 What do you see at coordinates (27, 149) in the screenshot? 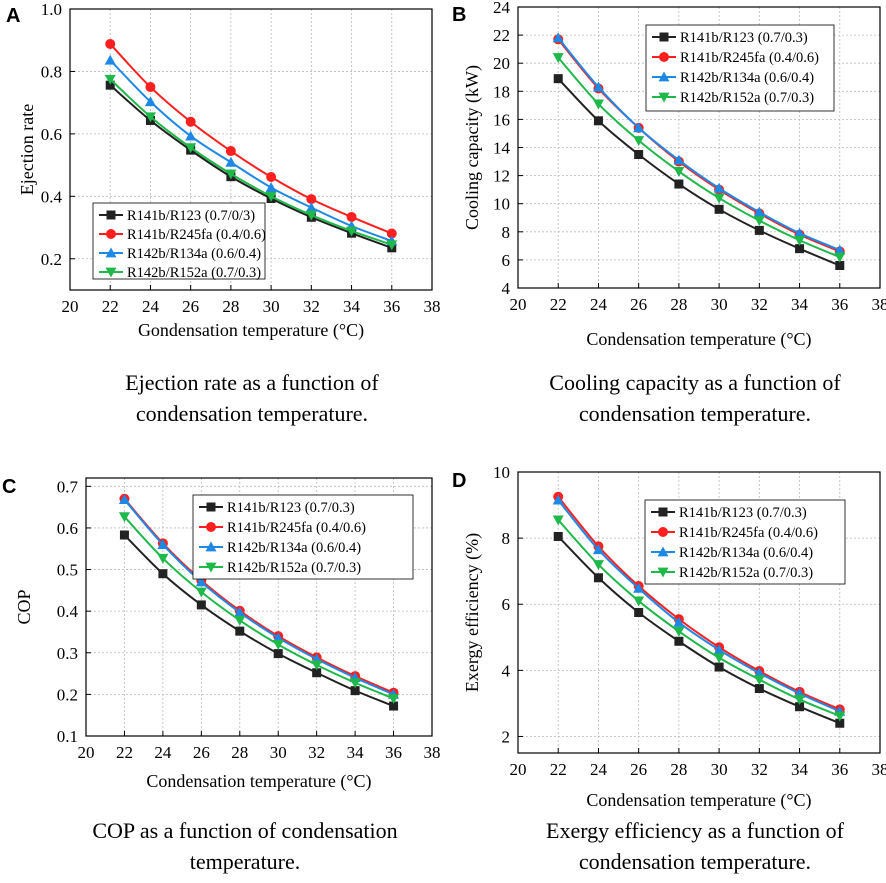
I see `y-axis-label: Ejection rate` at bounding box center [27, 149].